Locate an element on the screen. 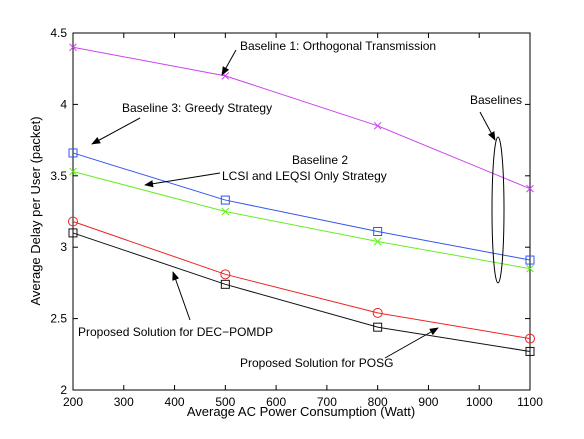 This screenshot has width=584, height=439. y-axis-label: Average Delay per User (packet) is located at coordinates (35, 210).